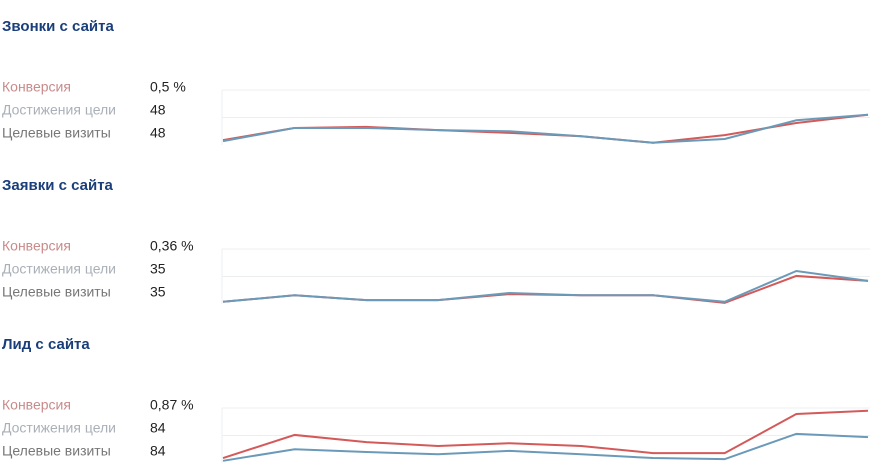  Describe the element at coordinates (58, 185) in the screenshot. I see `widget-title: Заявки с сайта` at that location.